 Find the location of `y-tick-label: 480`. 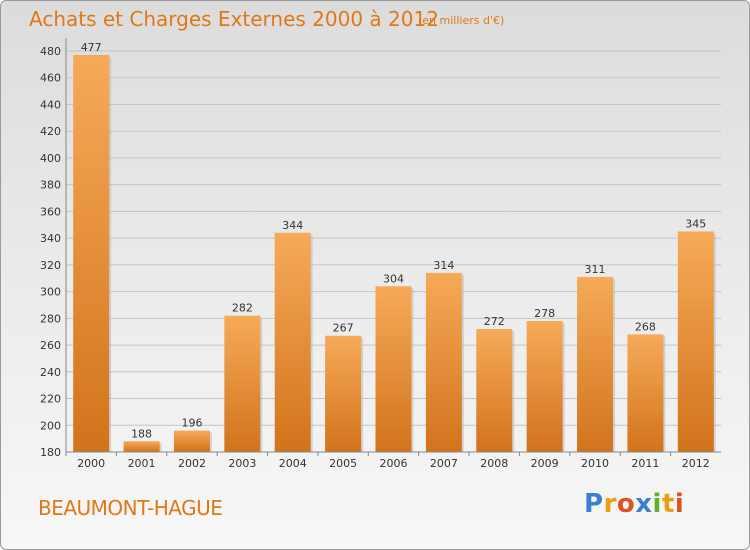

y-tick-label: 480 is located at coordinates (50, 51).